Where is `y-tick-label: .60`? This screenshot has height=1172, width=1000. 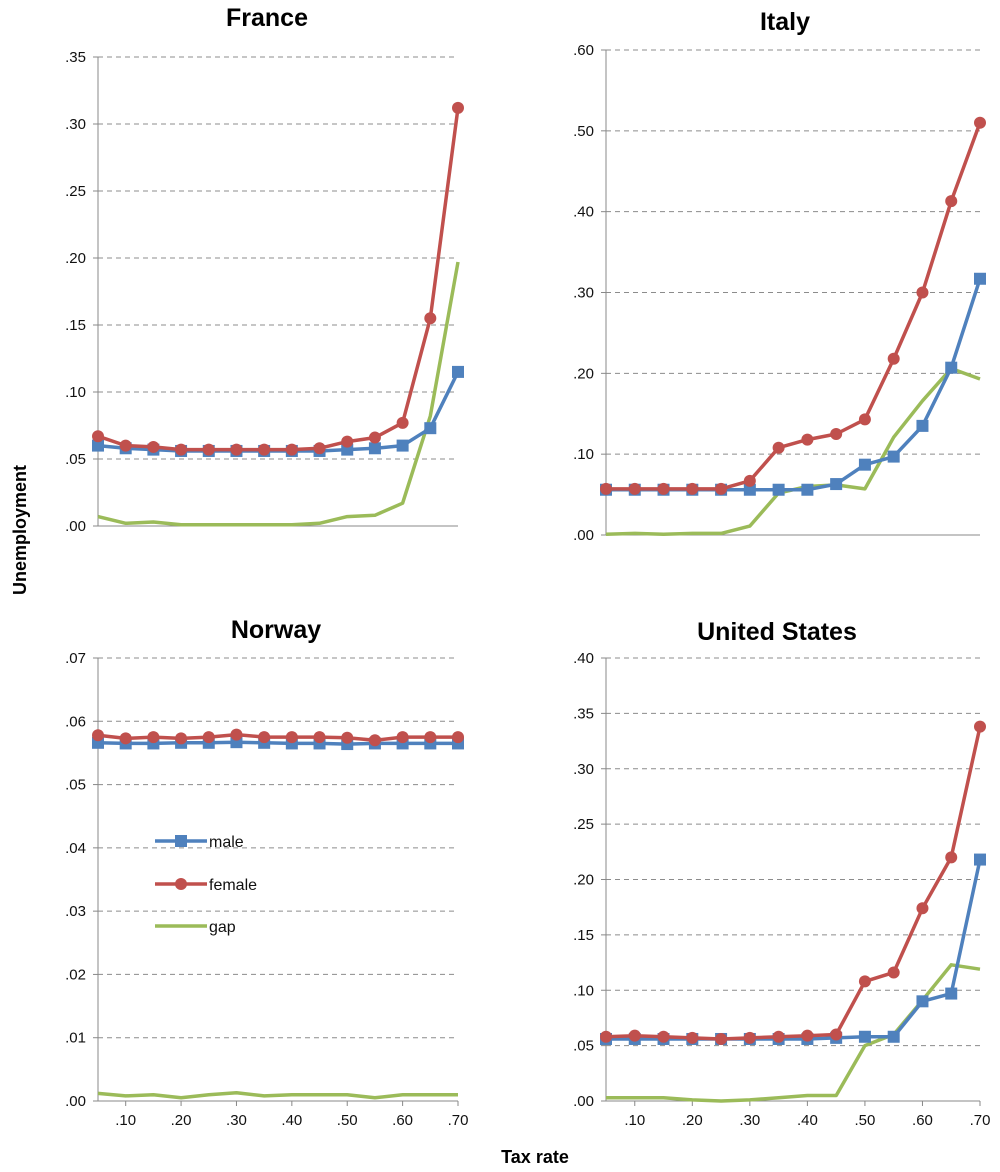
y-tick-label: .60 is located at coordinates (583, 50).